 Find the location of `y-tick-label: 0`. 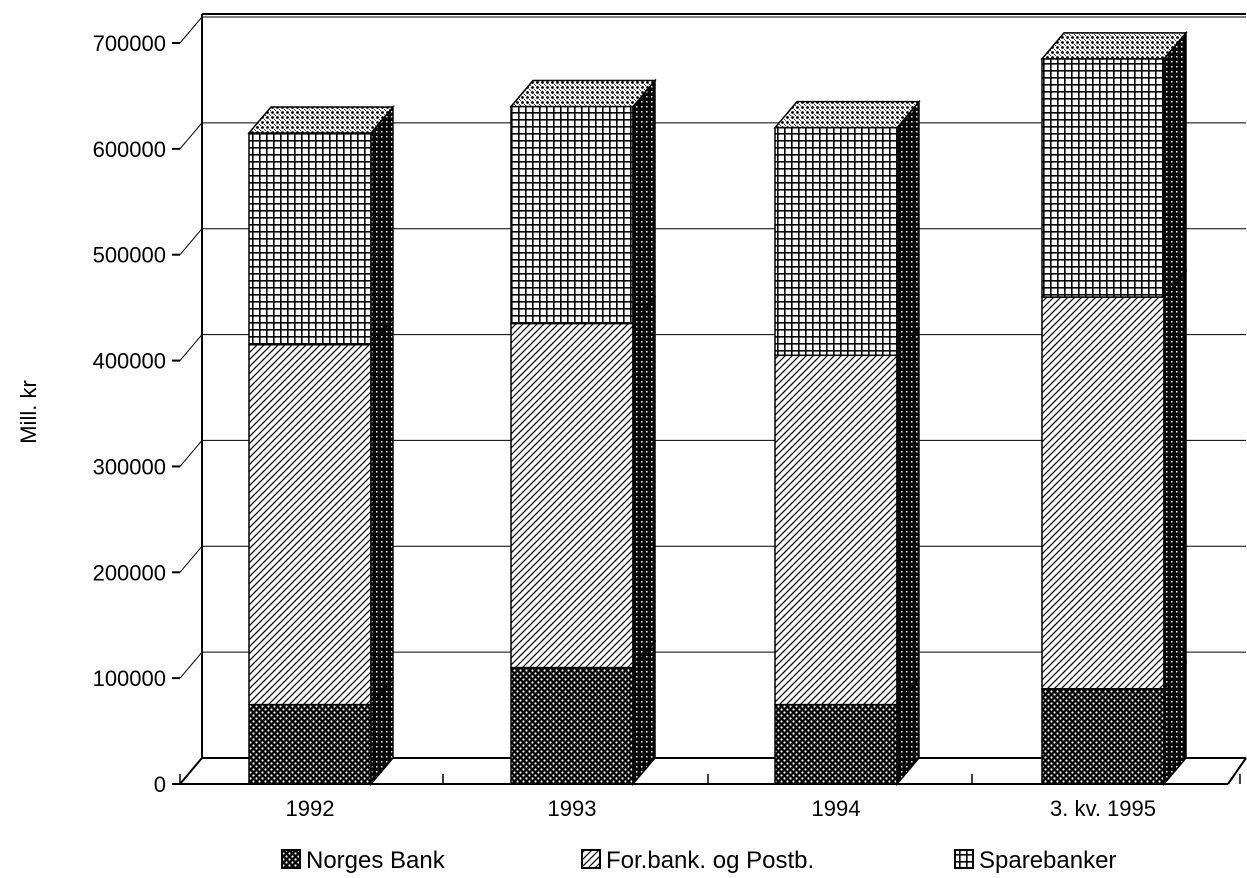

y-tick-label: 0 is located at coordinates (160, 784).